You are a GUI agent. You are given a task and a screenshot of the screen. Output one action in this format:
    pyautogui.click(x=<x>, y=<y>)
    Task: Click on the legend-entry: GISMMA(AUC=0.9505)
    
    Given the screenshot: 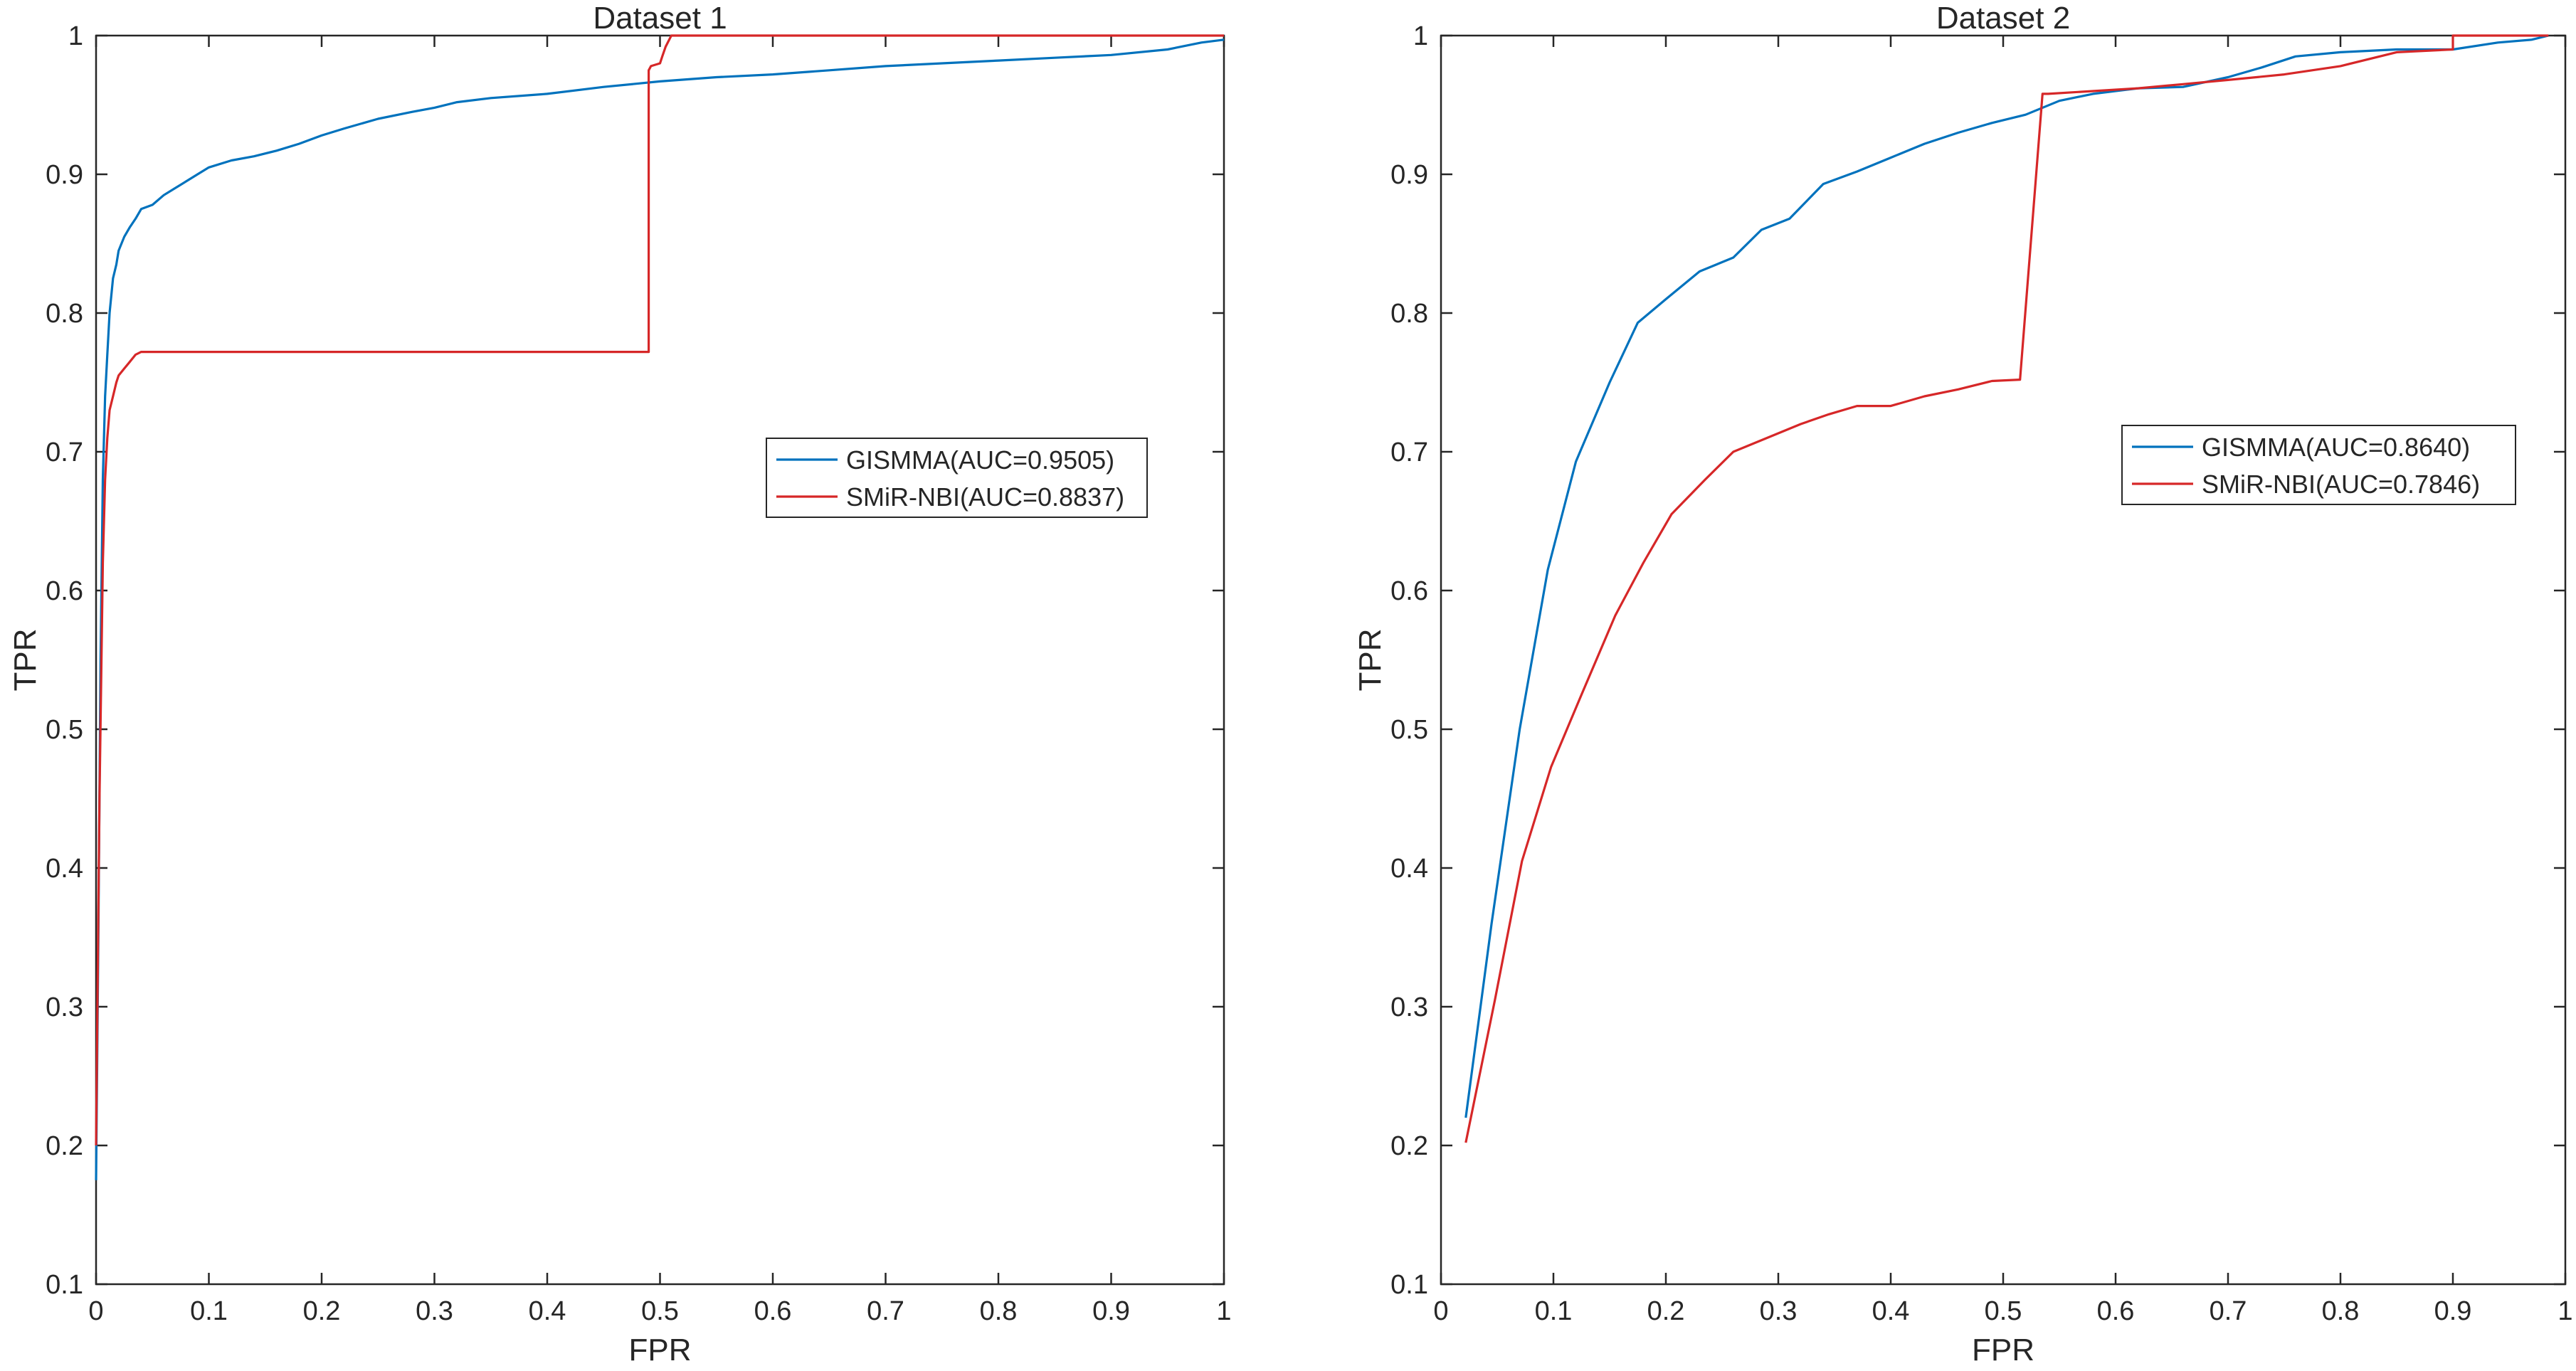 What is the action you would take?
    pyautogui.click(x=980, y=460)
    